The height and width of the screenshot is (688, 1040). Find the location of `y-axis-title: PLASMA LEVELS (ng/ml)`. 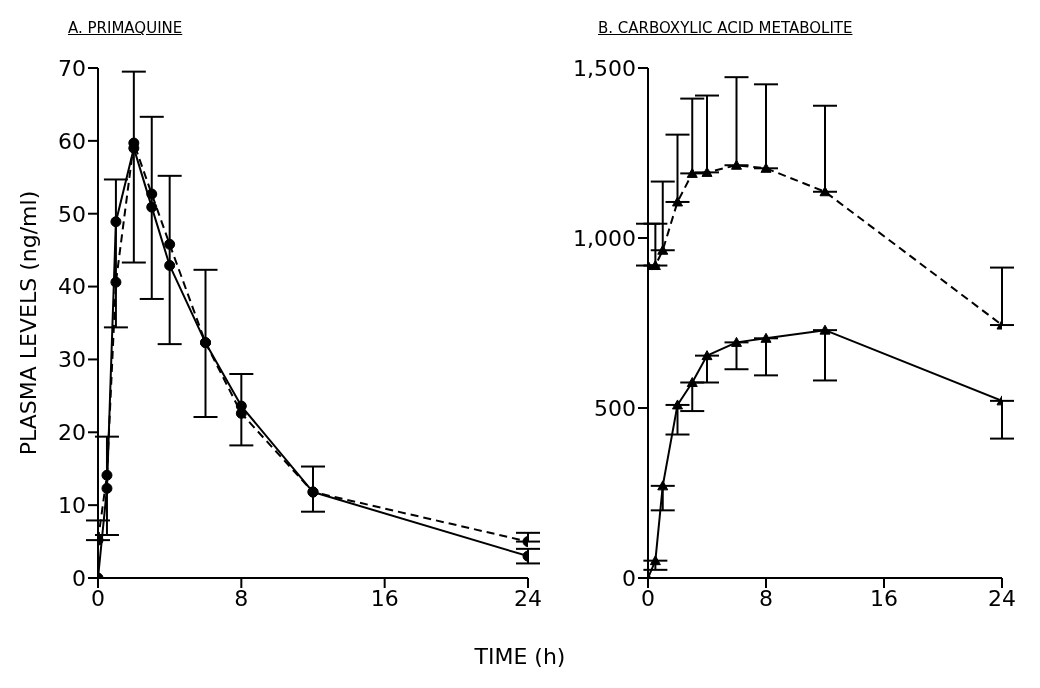

y-axis-title: PLASMA LEVELS (ng/ml) is located at coordinates (28, 323).